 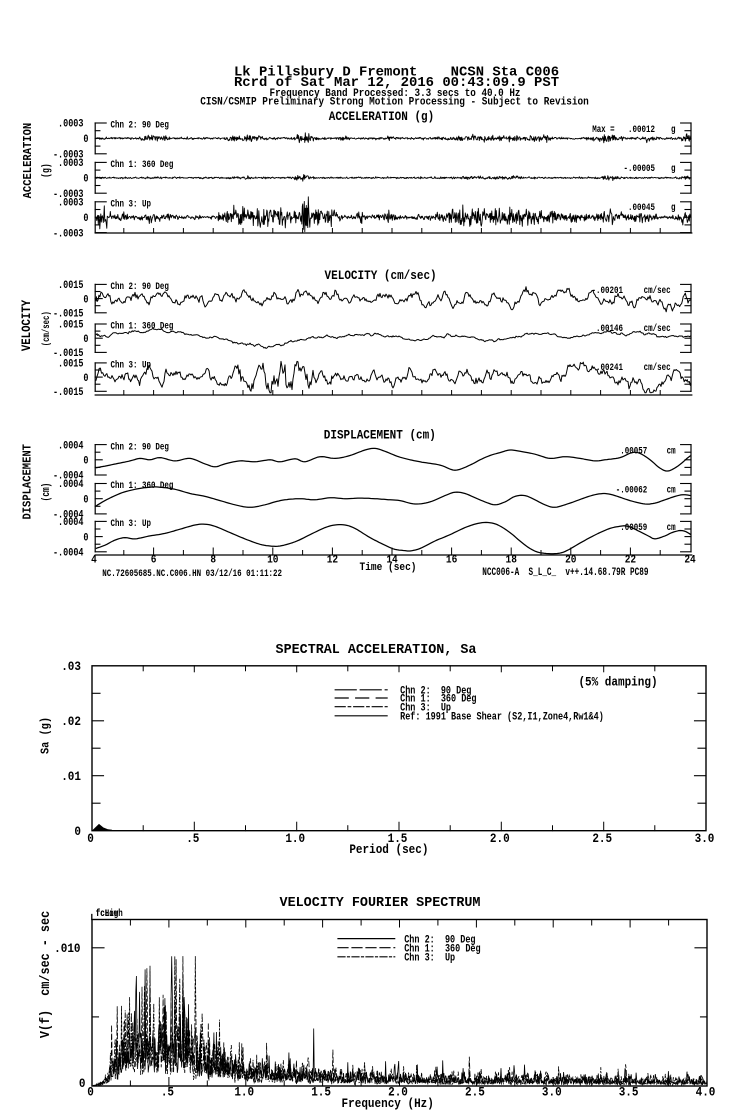 I want to click on svg-text: 22, so click(x=630, y=560).